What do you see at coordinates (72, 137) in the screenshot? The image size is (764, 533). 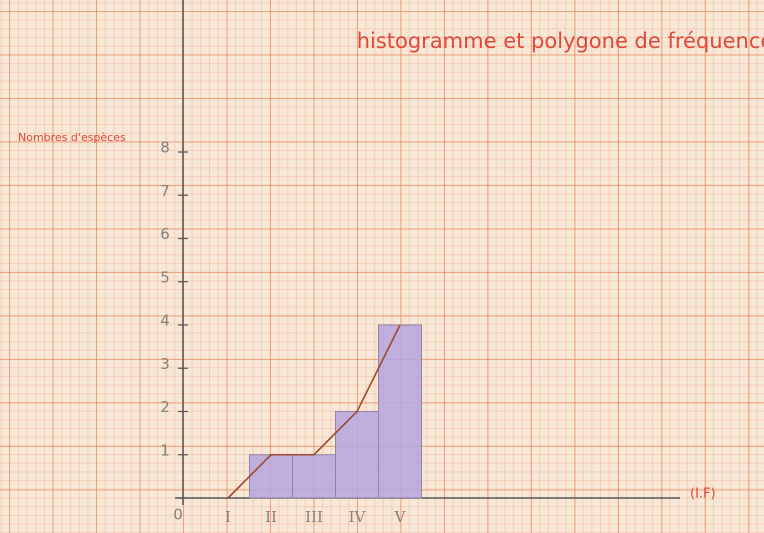 I see `y-axis-label: Nombres d'espèces` at bounding box center [72, 137].